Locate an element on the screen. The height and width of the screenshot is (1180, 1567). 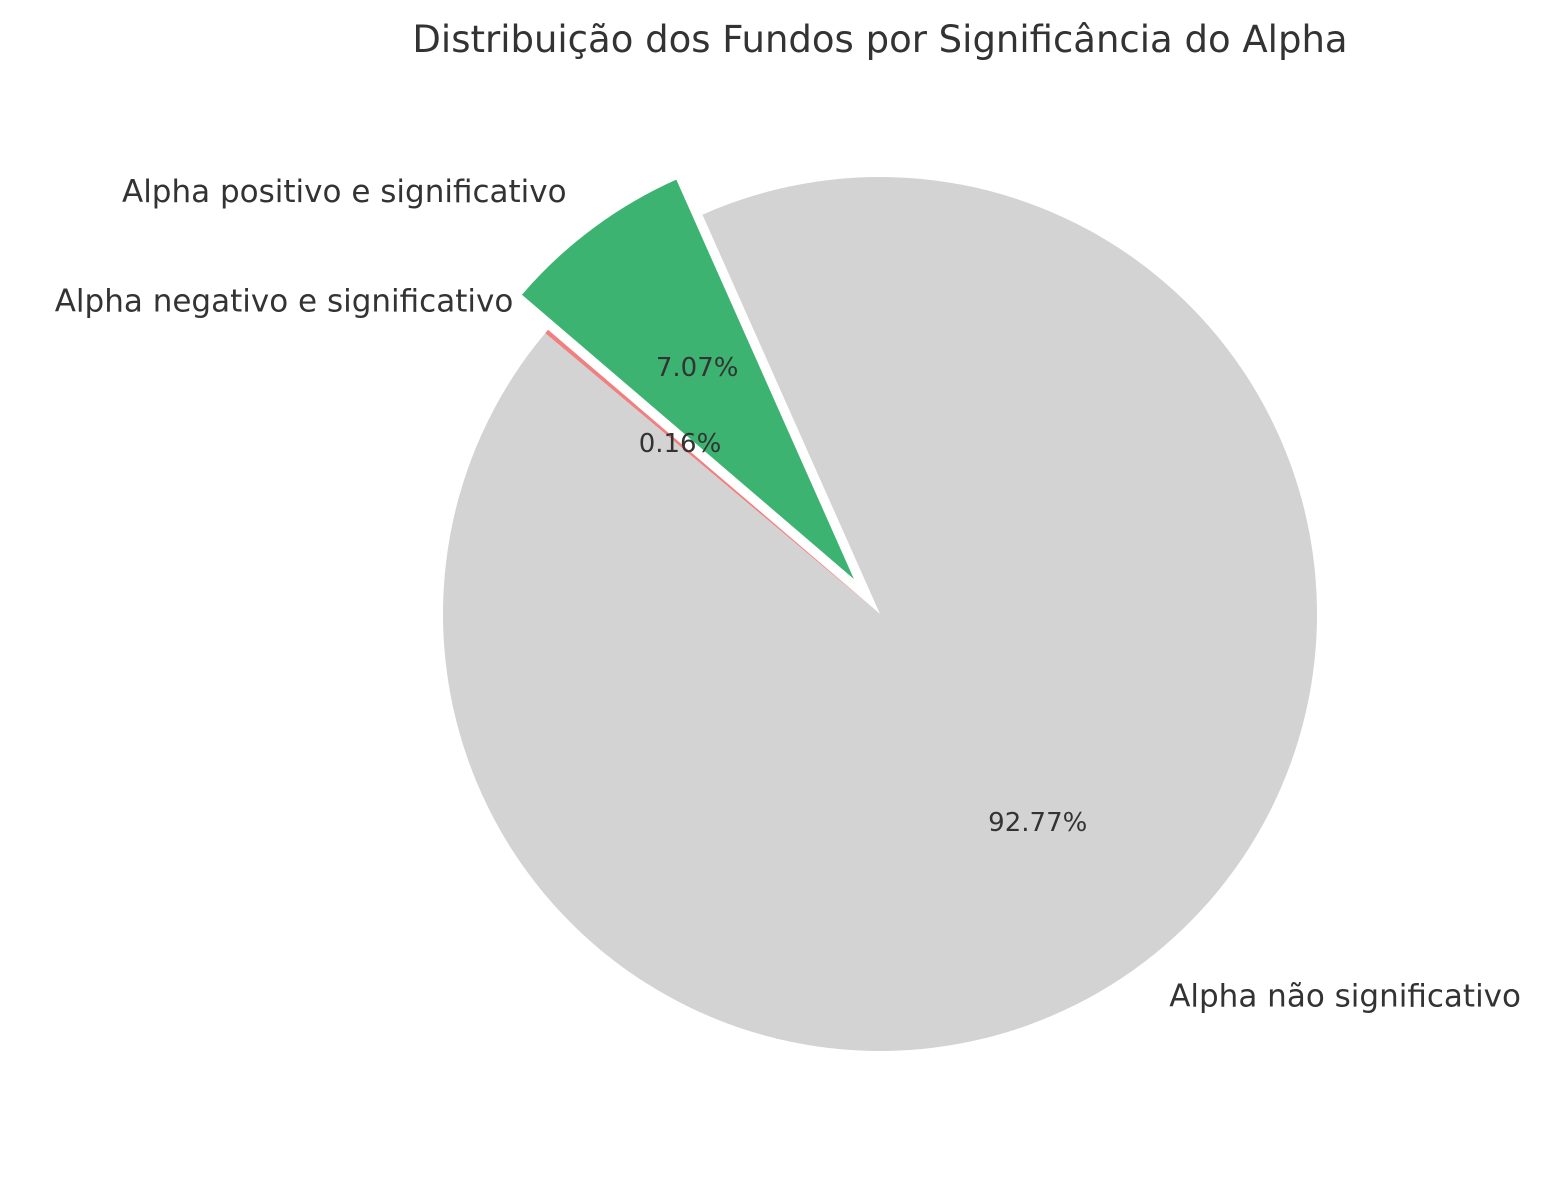
pie-category-label: Alpha negativo e significativo is located at coordinates (284, 302).